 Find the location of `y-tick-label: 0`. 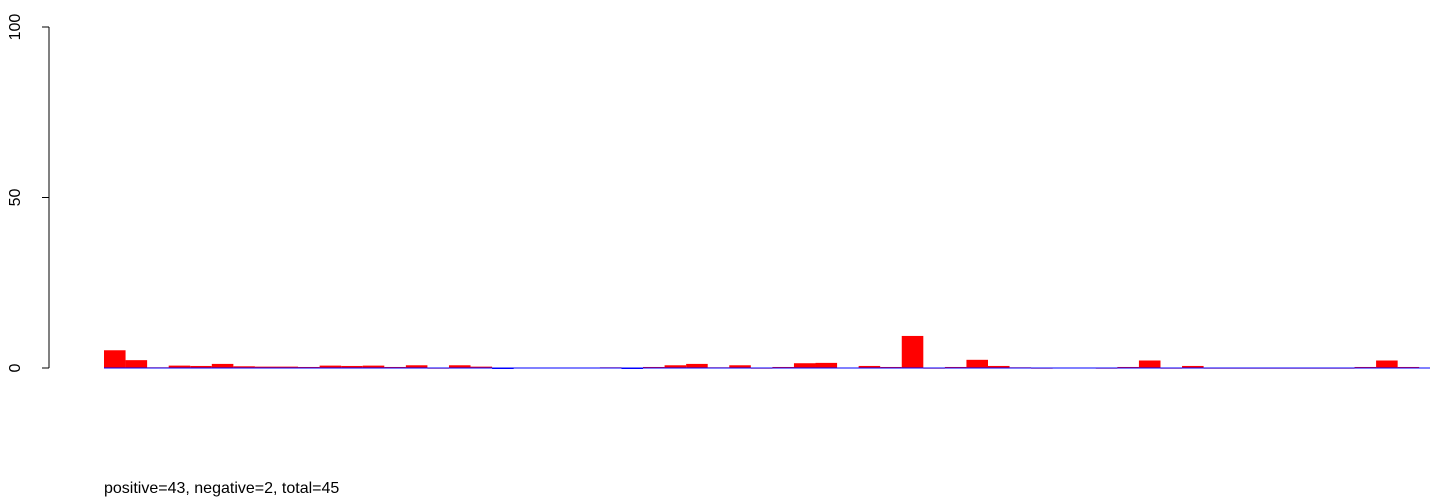

y-tick-label: 0 is located at coordinates (15, 367).